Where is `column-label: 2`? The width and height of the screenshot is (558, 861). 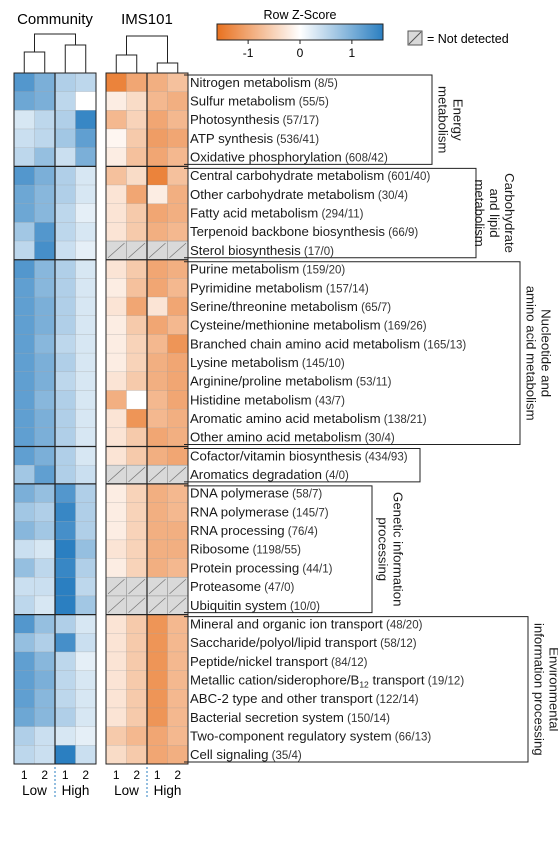 column-label: 2 is located at coordinates (177, 775).